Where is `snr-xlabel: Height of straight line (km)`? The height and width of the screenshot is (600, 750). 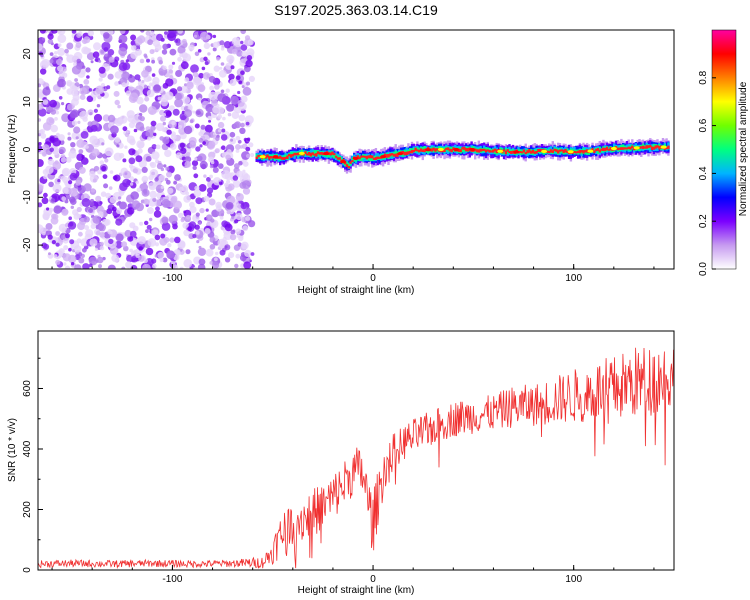
snr-xlabel: Height of straight line (km) is located at coordinates (356, 590).